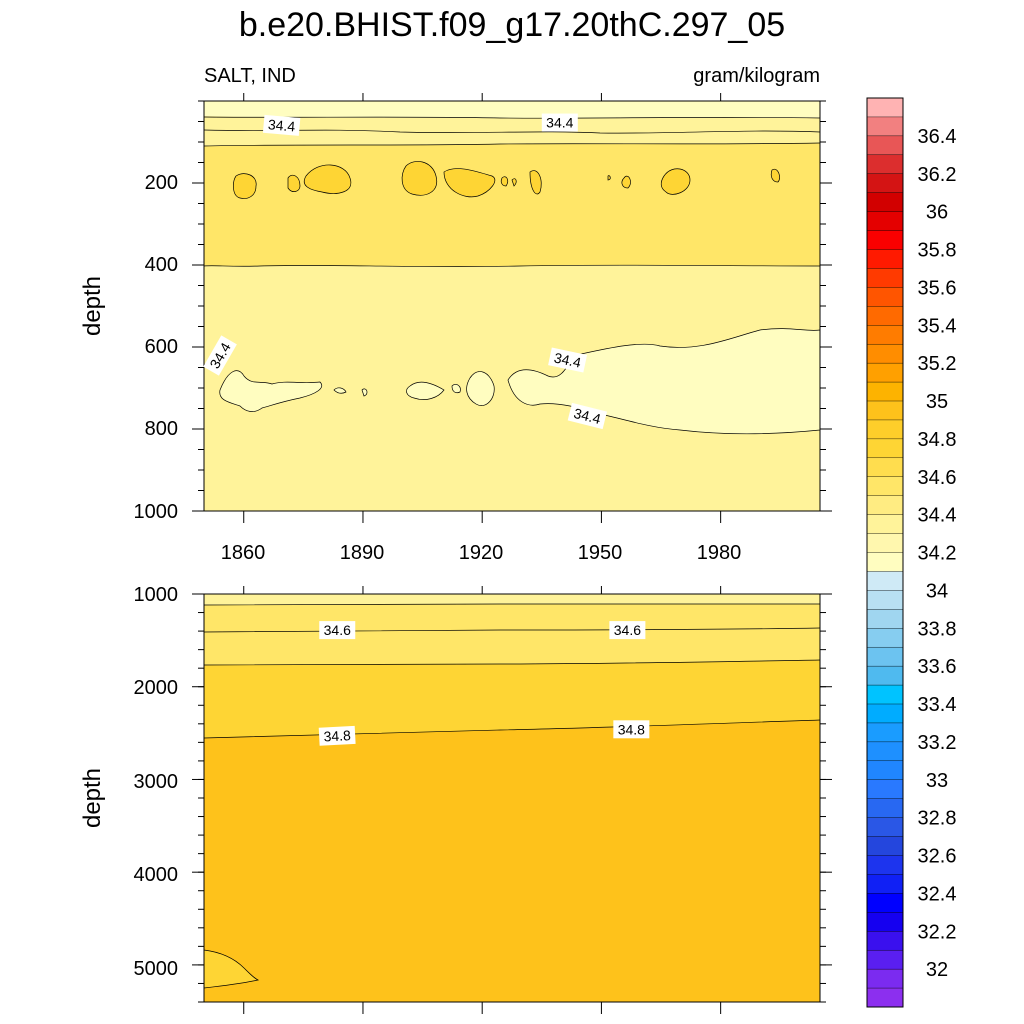  What do you see at coordinates (937, 705) in the screenshot?
I see `colorbar-label: 33.4` at bounding box center [937, 705].